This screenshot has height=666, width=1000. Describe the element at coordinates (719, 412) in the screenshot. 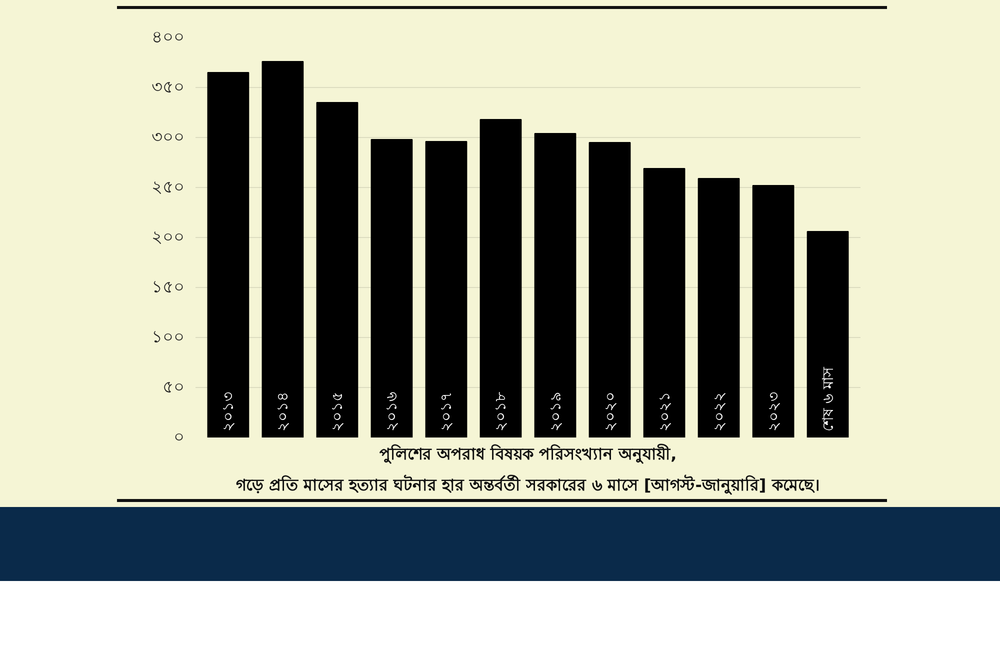

I see `x-tick-label: ২০২২` at that location.